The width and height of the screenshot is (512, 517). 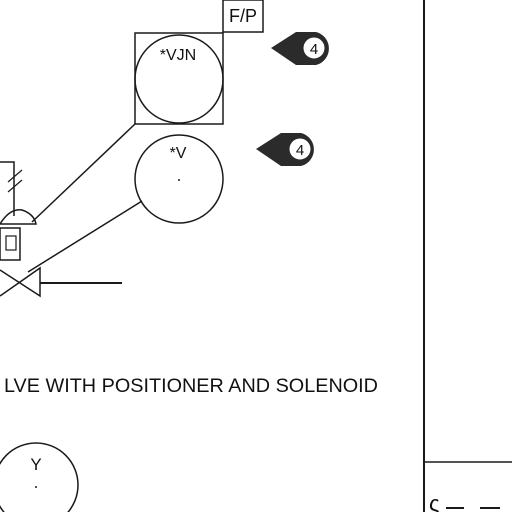 What do you see at coordinates (178, 153) in the screenshot?
I see `v-instrument-label: *V` at bounding box center [178, 153].